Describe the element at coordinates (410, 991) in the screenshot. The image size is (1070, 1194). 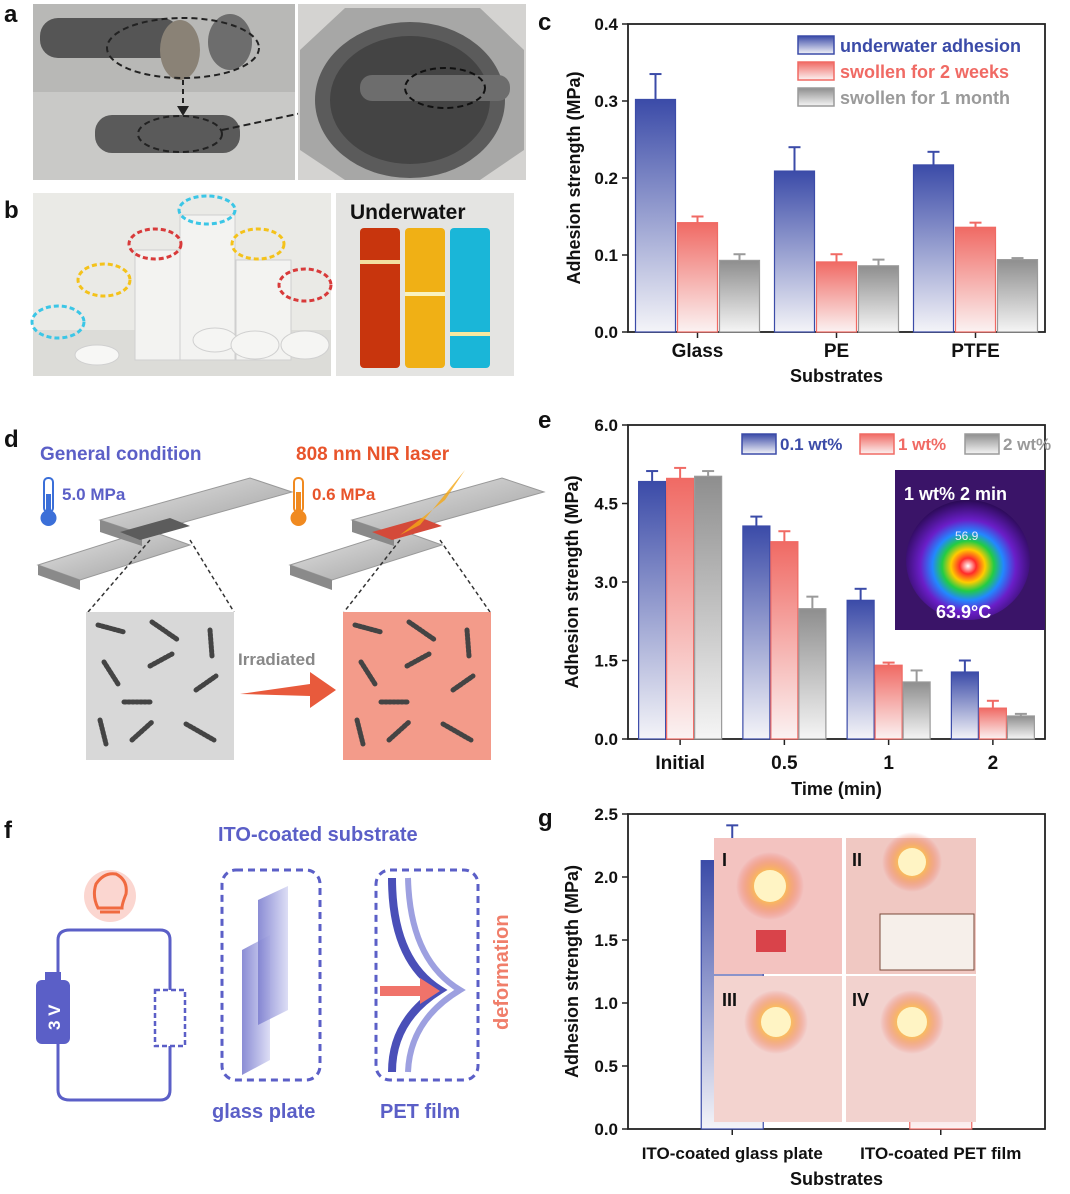
I see `deformation-arrow-icon` at that location.